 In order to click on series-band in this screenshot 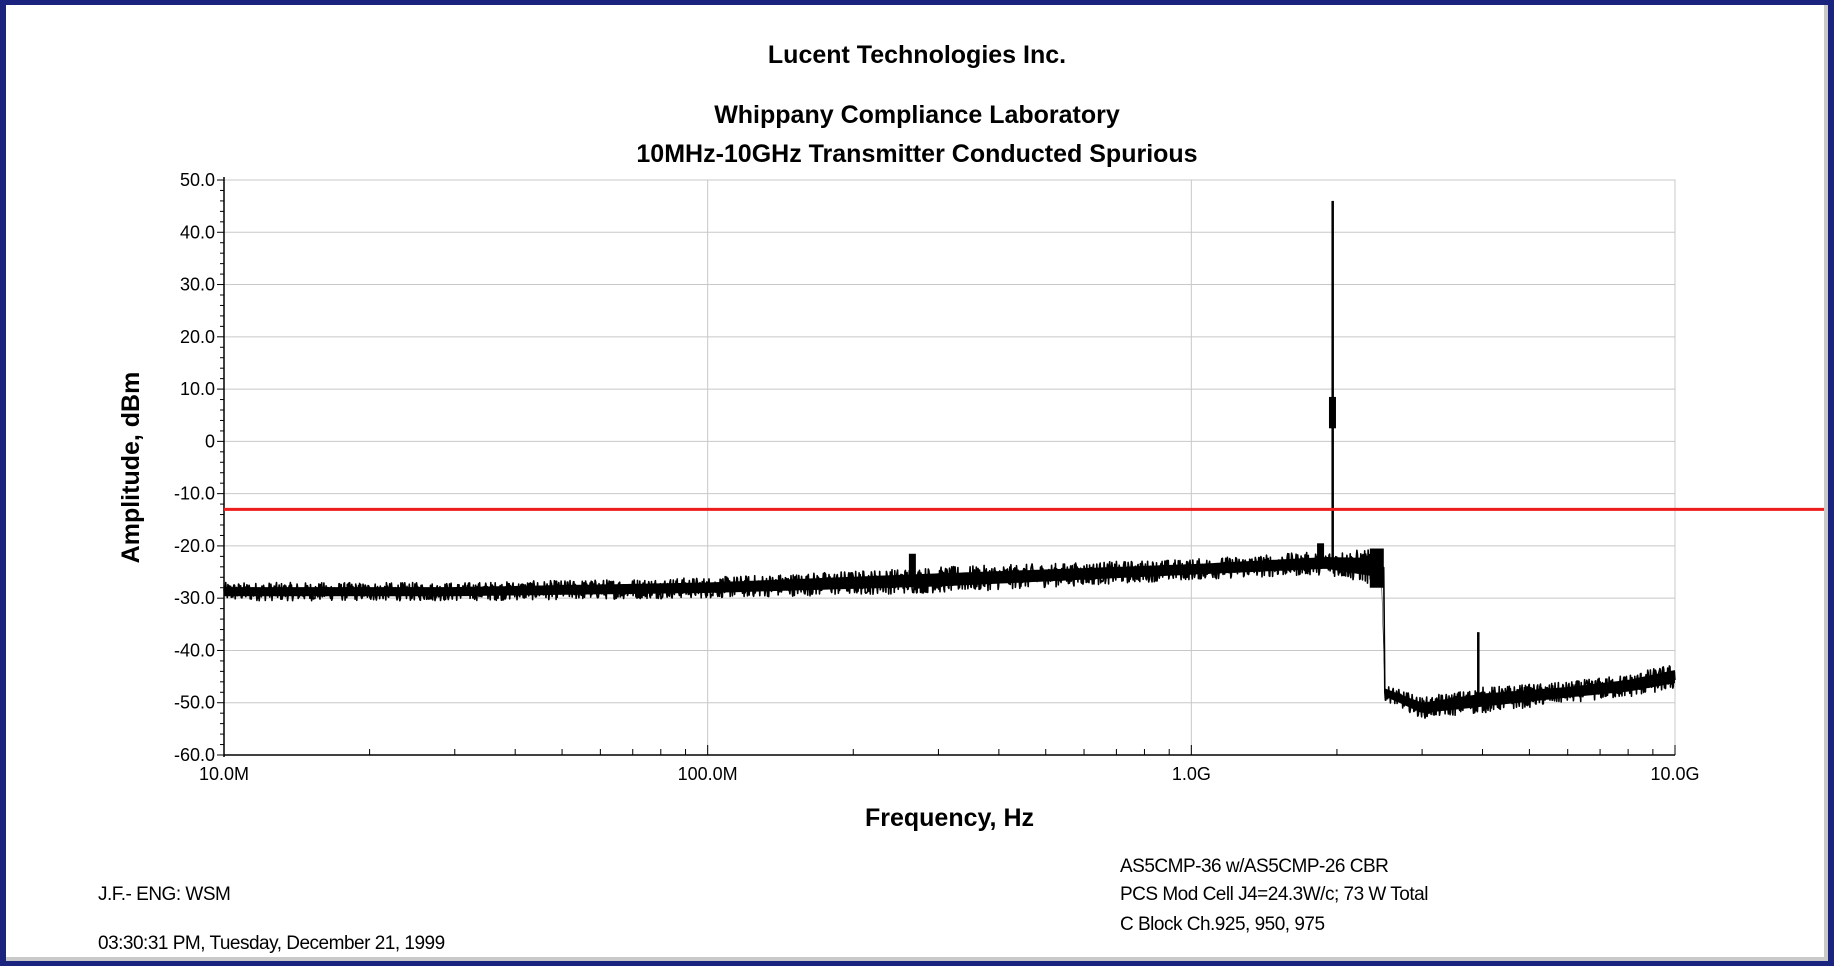, I will do `click(949, 635)`.